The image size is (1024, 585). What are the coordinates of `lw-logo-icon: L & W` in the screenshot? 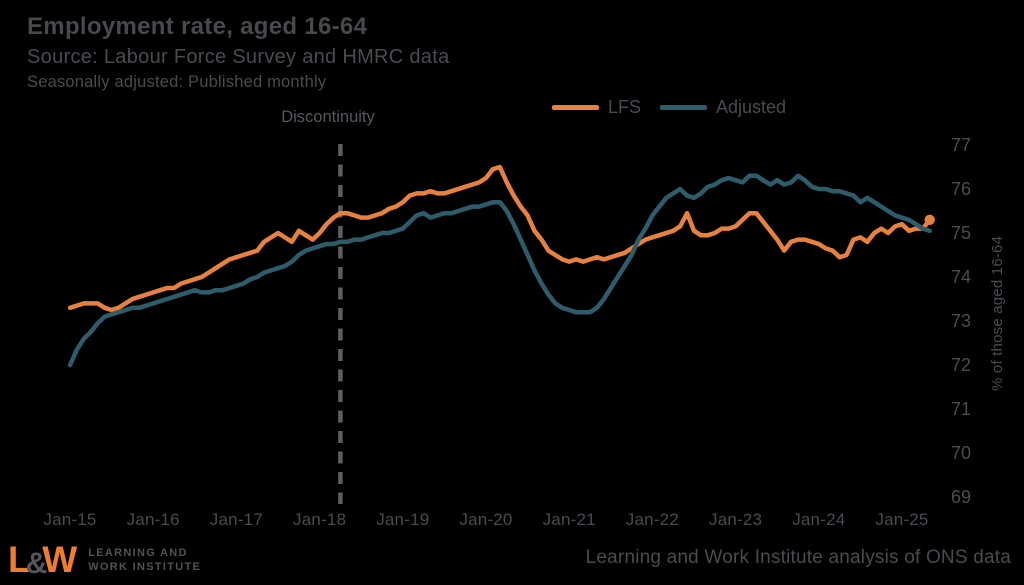 It's located at (43, 560).